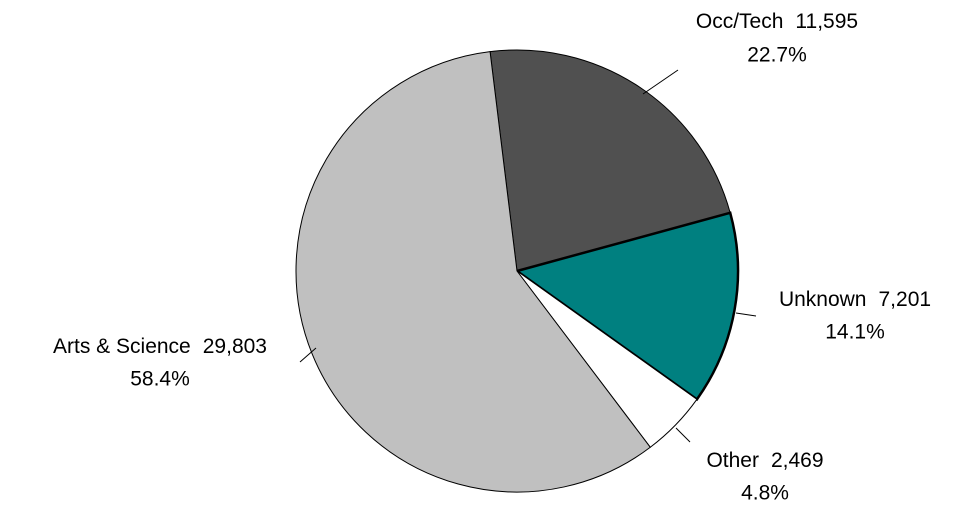 The height and width of the screenshot is (508, 957). I want to click on value-label: 11,595, so click(826, 21).